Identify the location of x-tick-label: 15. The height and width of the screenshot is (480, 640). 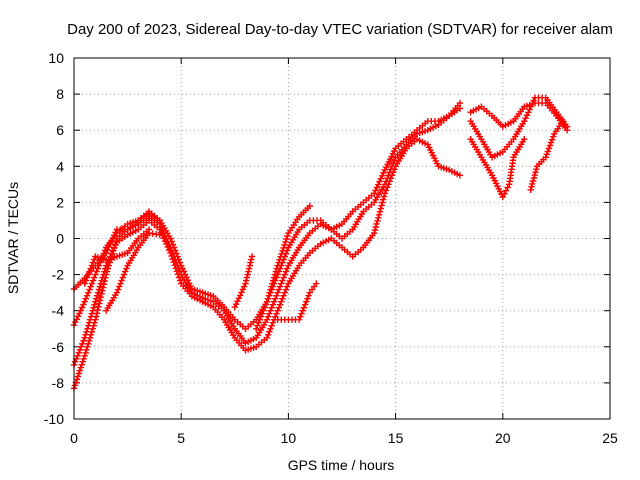
(396, 438).